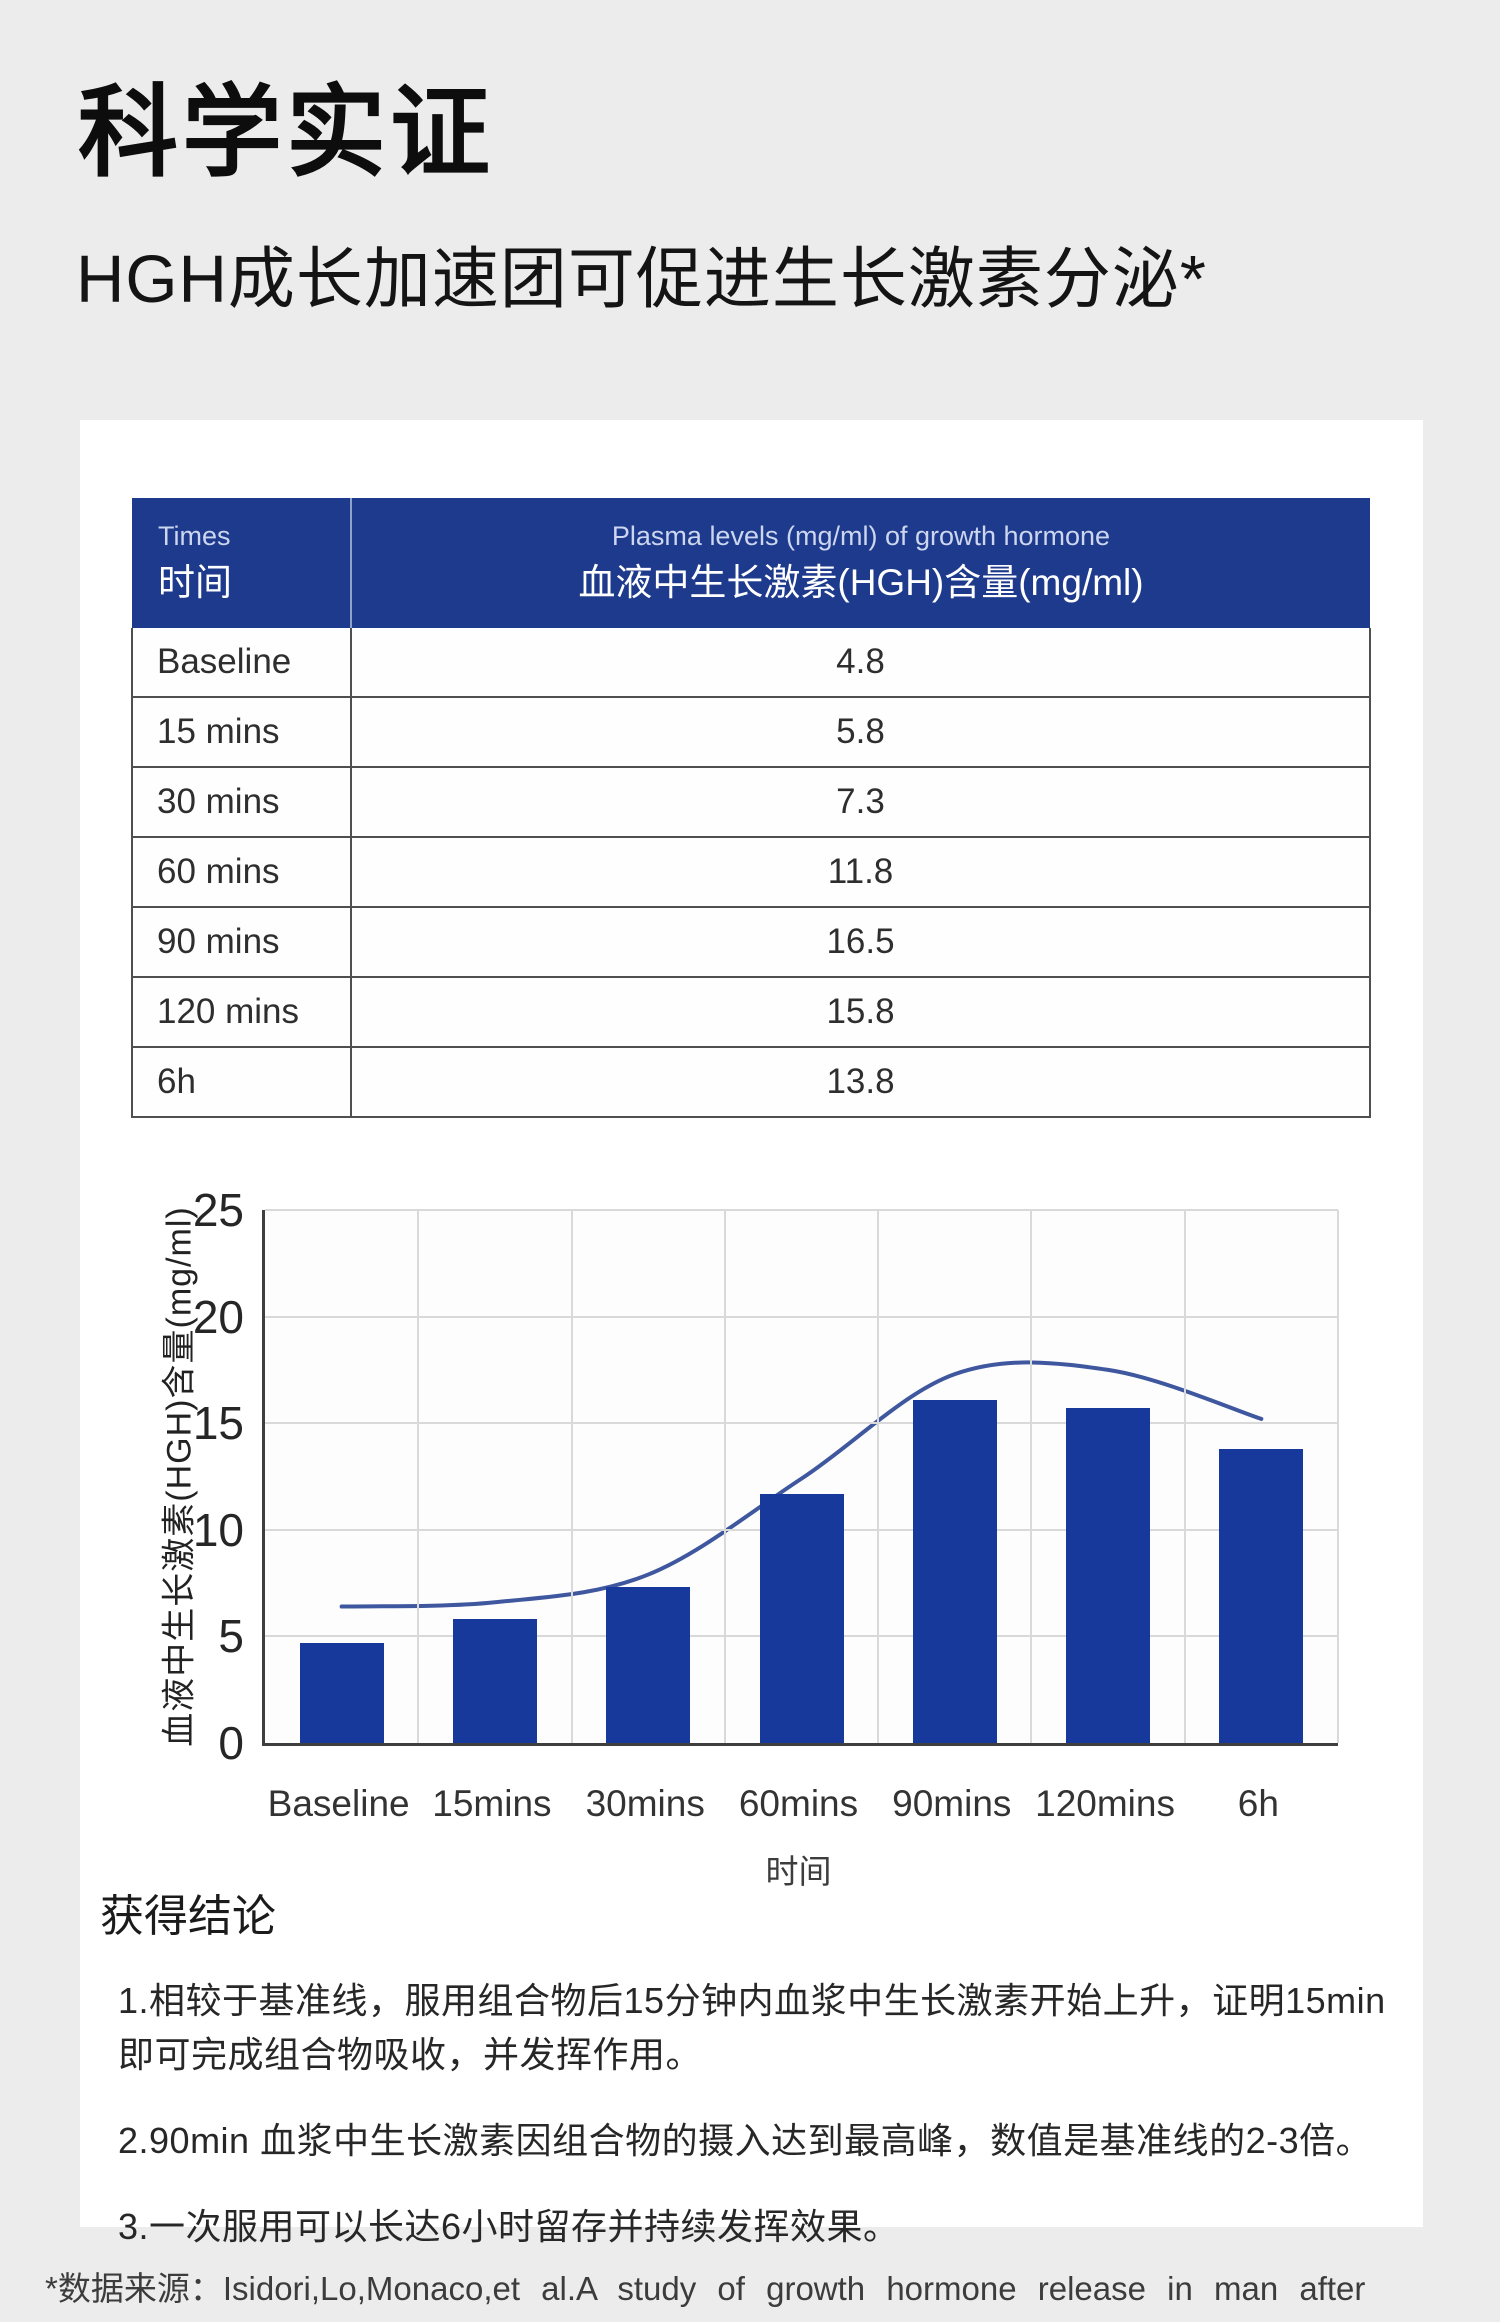 The height and width of the screenshot is (2322, 1500). Describe the element at coordinates (860, 1082) in the screenshot. I see `table-cell-value: 13.8` at that location.